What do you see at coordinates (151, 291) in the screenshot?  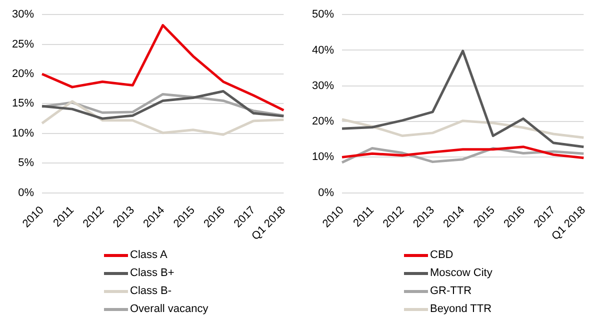 I see `legend-label: Class B-` at bounding box center [151, 291].